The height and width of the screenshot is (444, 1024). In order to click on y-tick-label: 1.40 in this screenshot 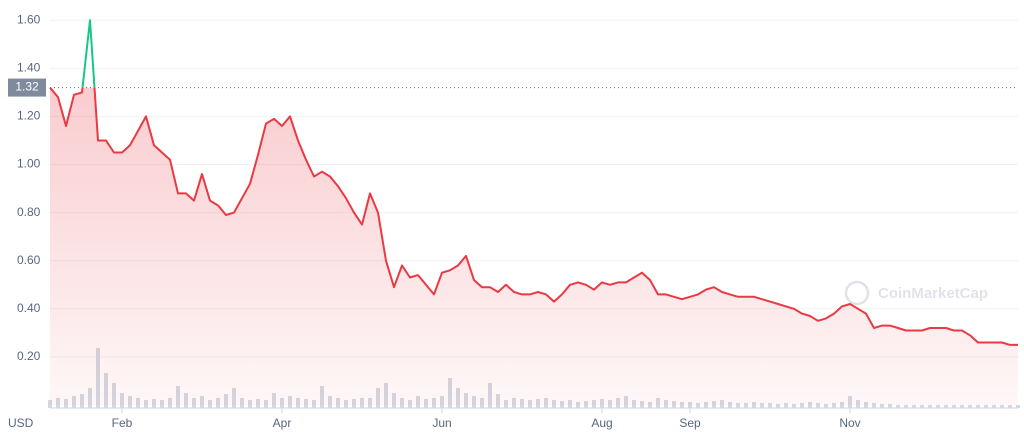, I will do `click(29, 68)`.